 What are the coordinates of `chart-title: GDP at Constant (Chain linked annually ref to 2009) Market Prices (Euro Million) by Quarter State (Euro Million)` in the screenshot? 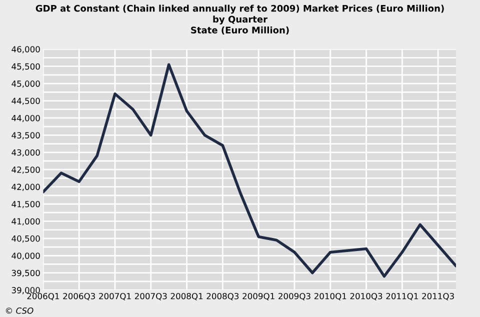 It's located at (240, 19).